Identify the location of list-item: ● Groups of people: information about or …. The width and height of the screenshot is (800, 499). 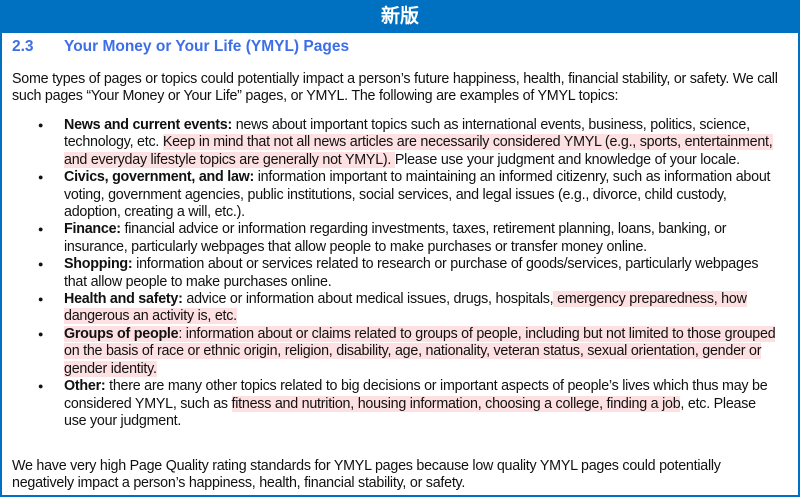
(390, 351).